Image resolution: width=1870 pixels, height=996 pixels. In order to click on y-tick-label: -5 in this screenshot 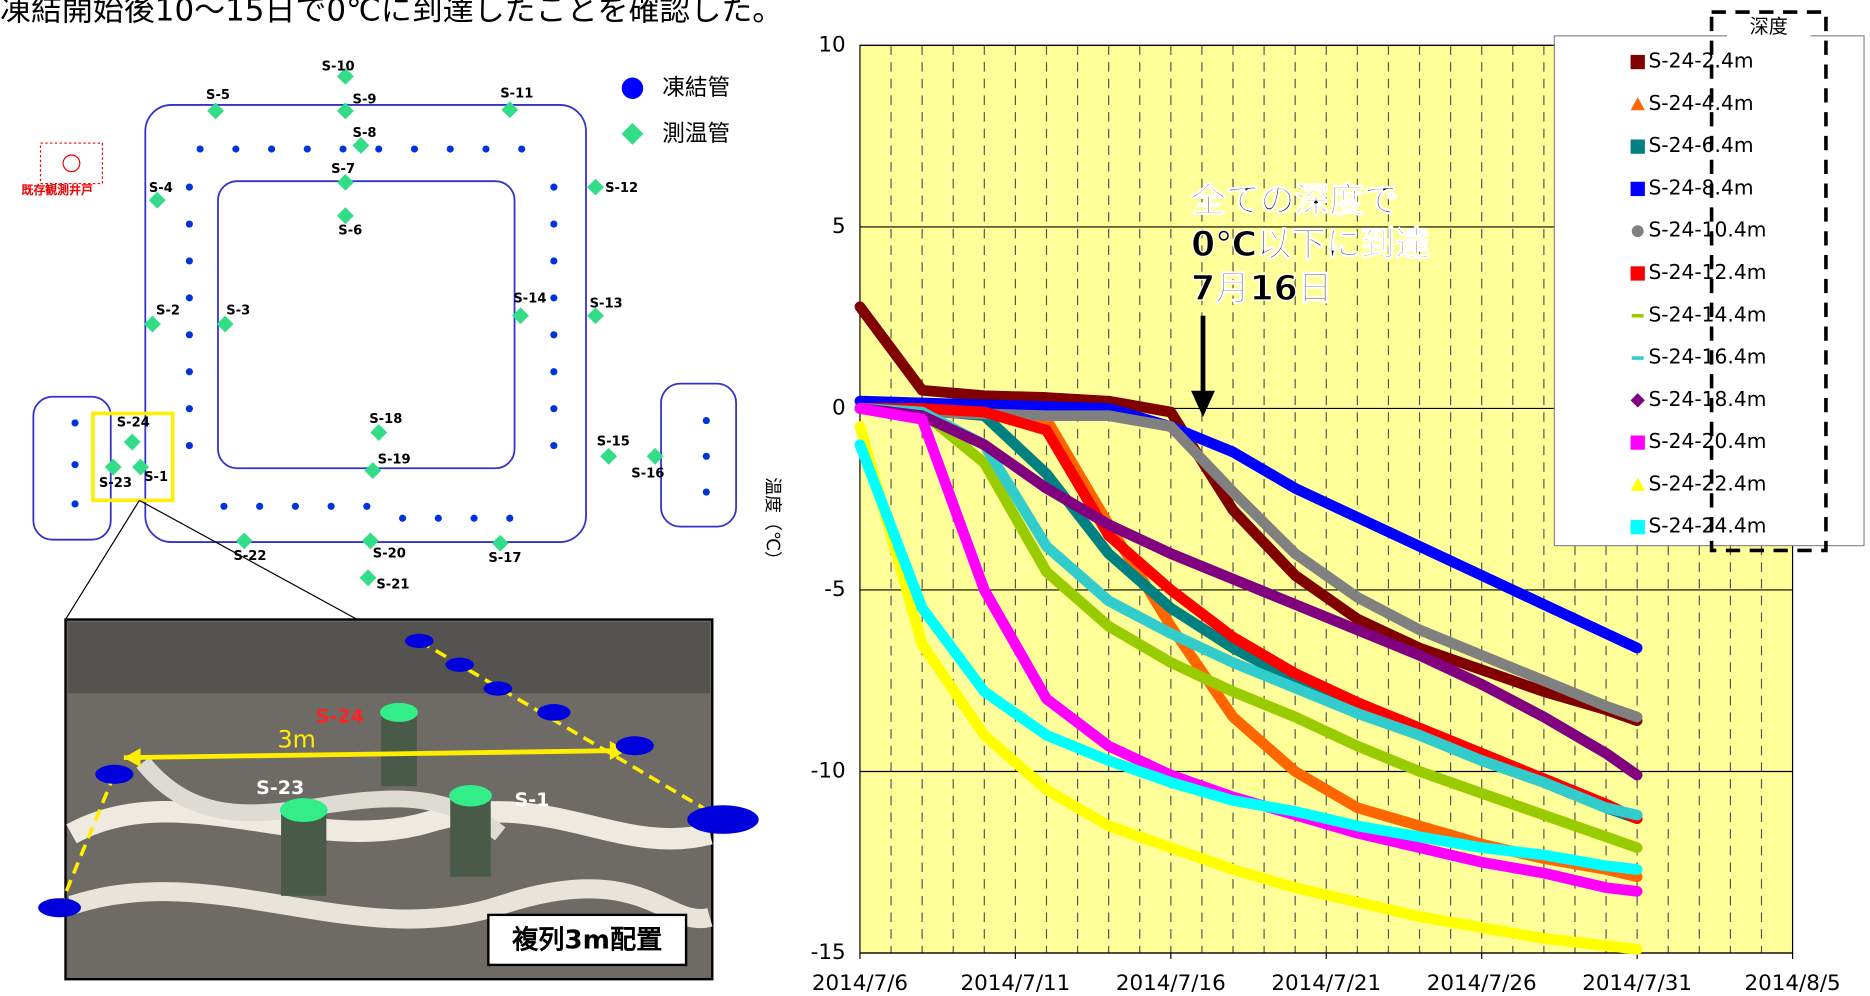, I will do `click(834, 589)`.